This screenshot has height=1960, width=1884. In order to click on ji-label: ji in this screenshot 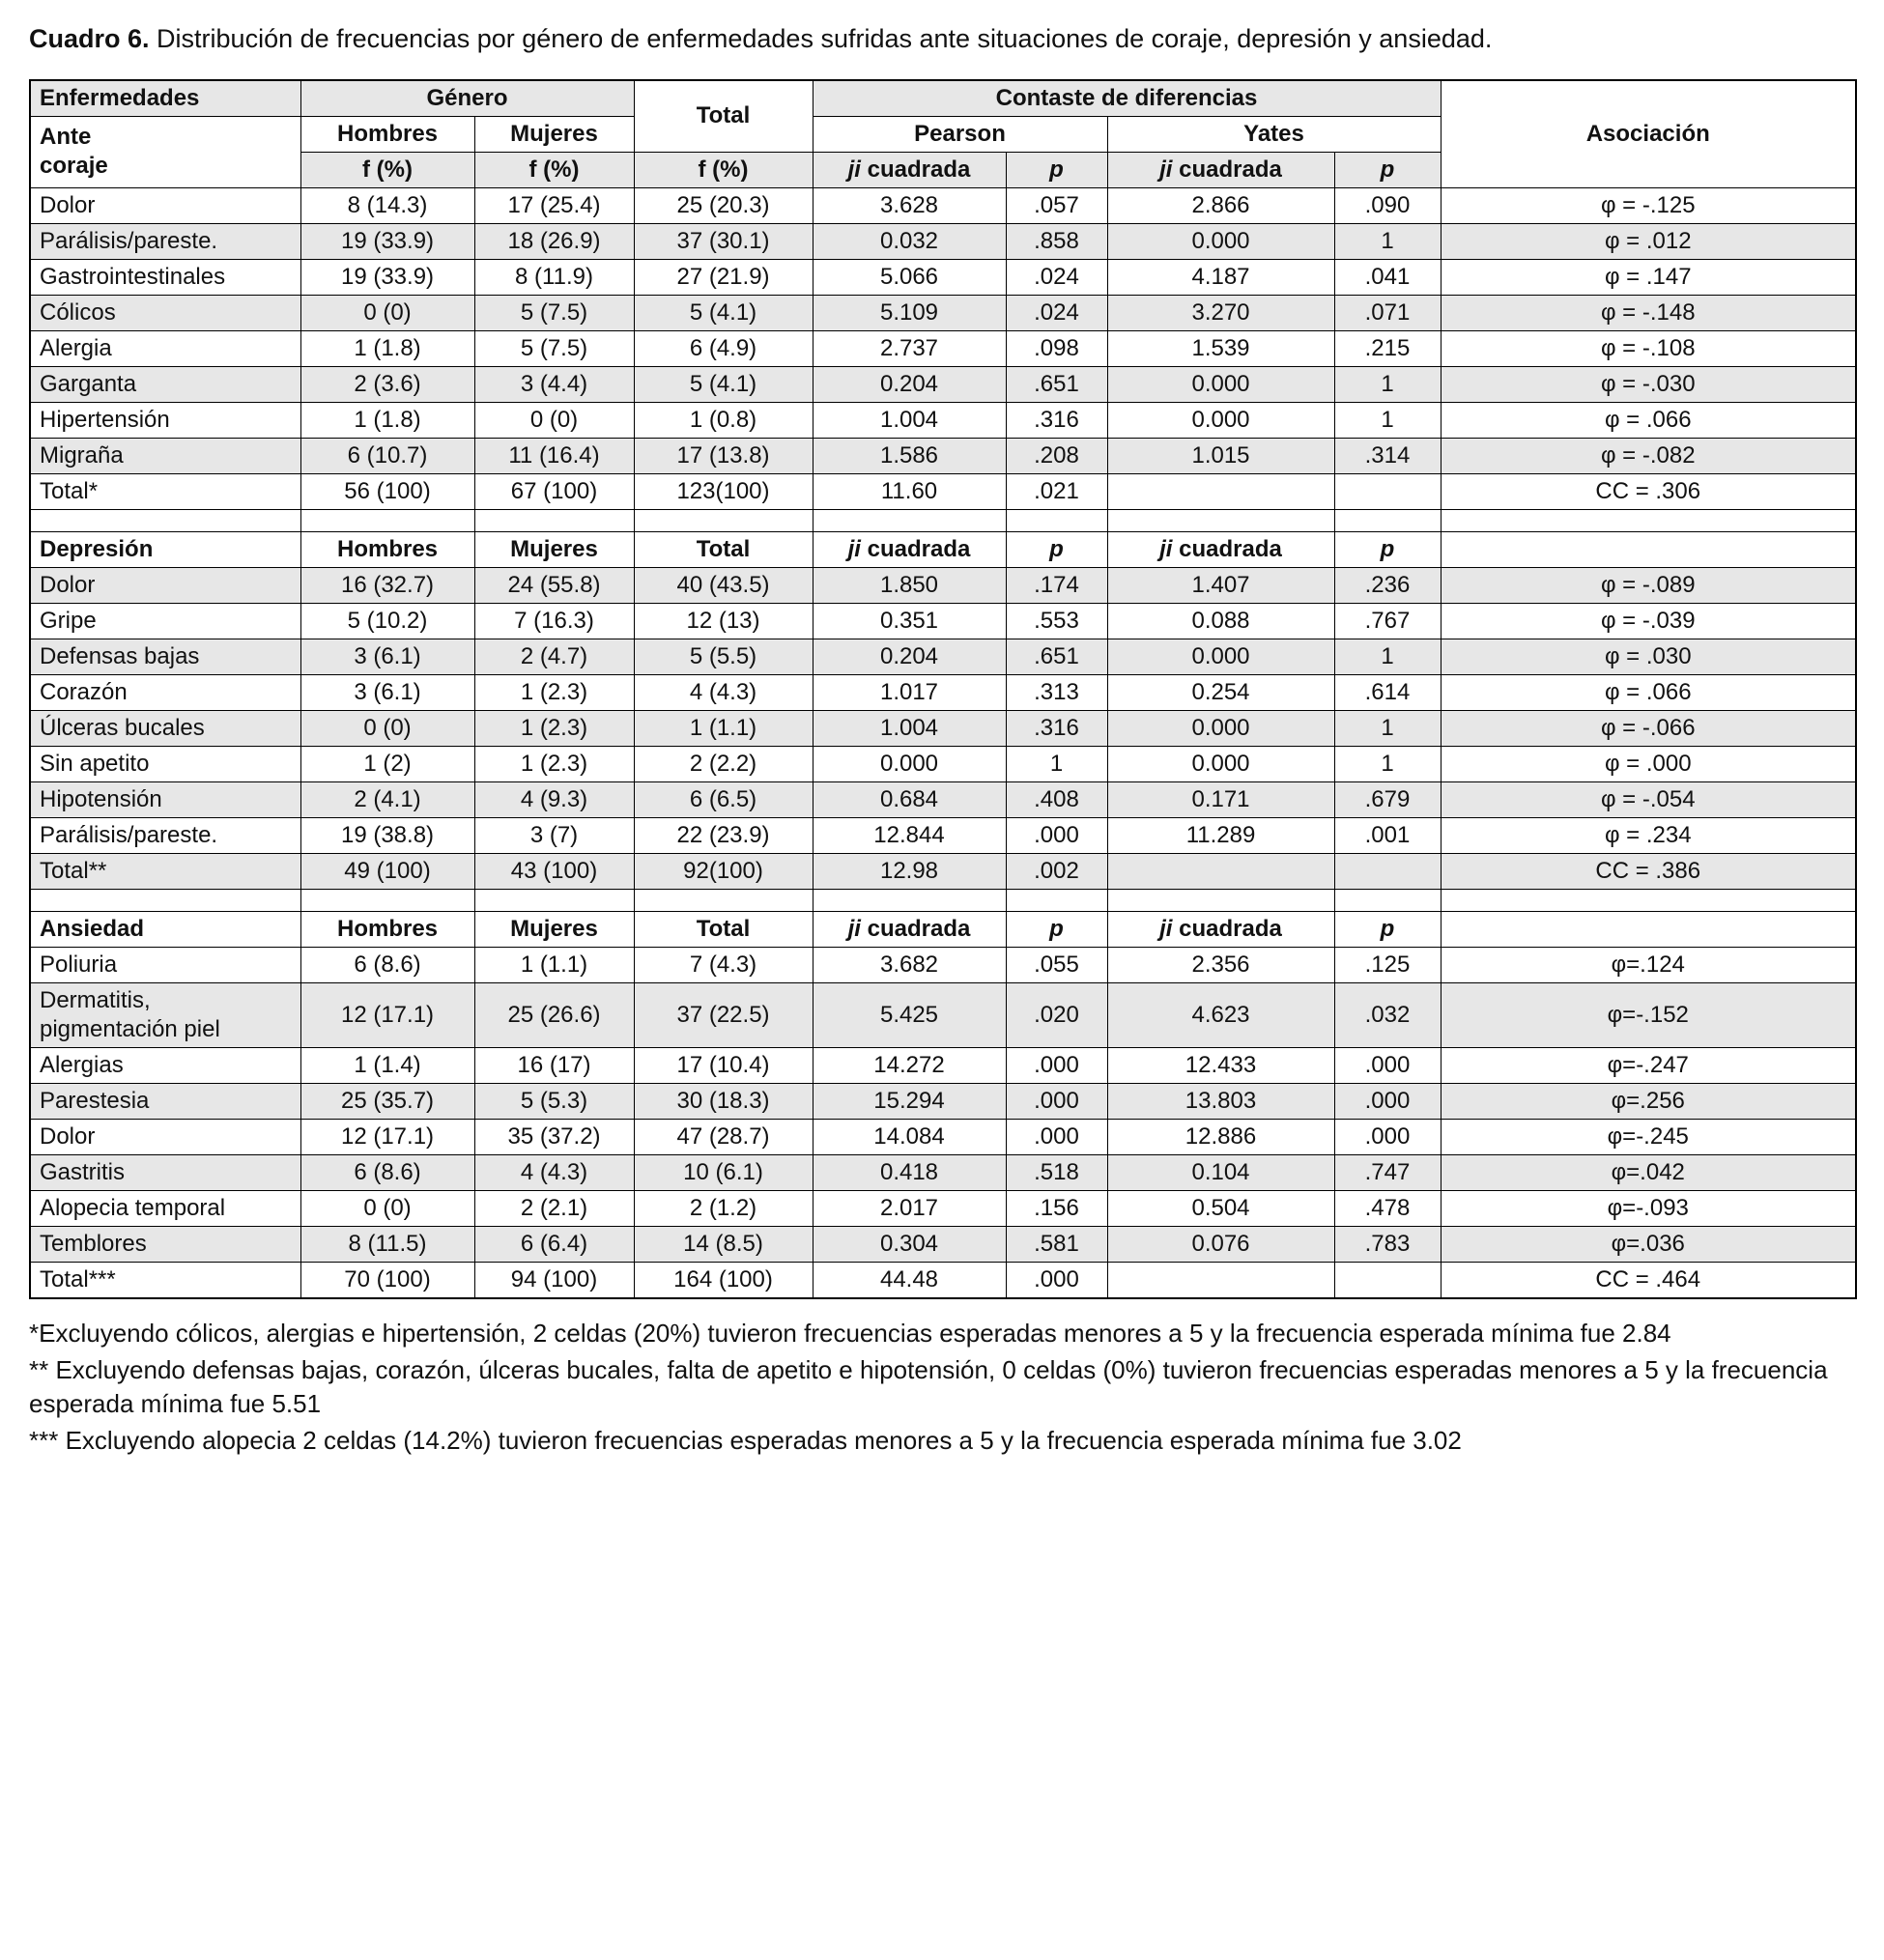, I will do `click(1166, 548)`.